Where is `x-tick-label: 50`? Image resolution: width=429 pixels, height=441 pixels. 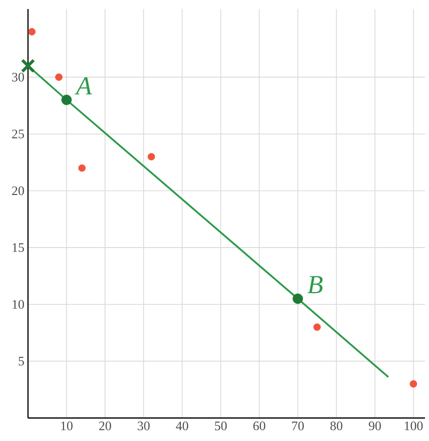
x-tick-label: 50 is located at coordinates (220, 426).